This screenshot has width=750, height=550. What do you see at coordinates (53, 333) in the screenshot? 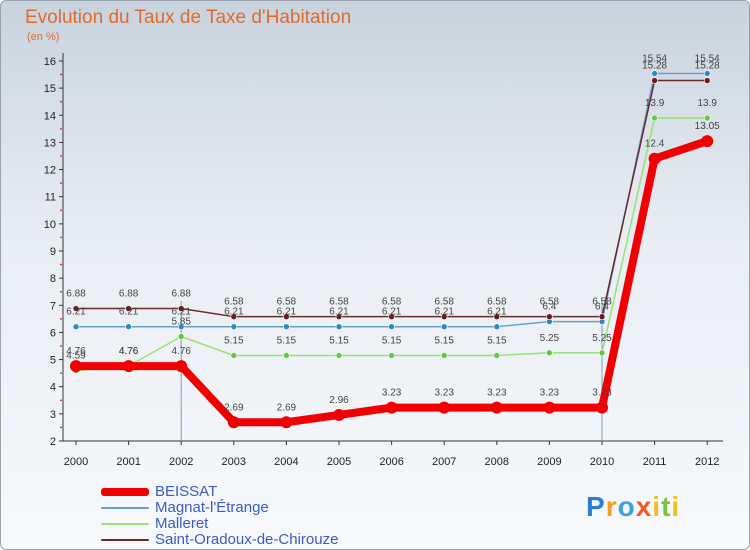
I see `y-tick-label: 6` at bounding box center [53, 333].